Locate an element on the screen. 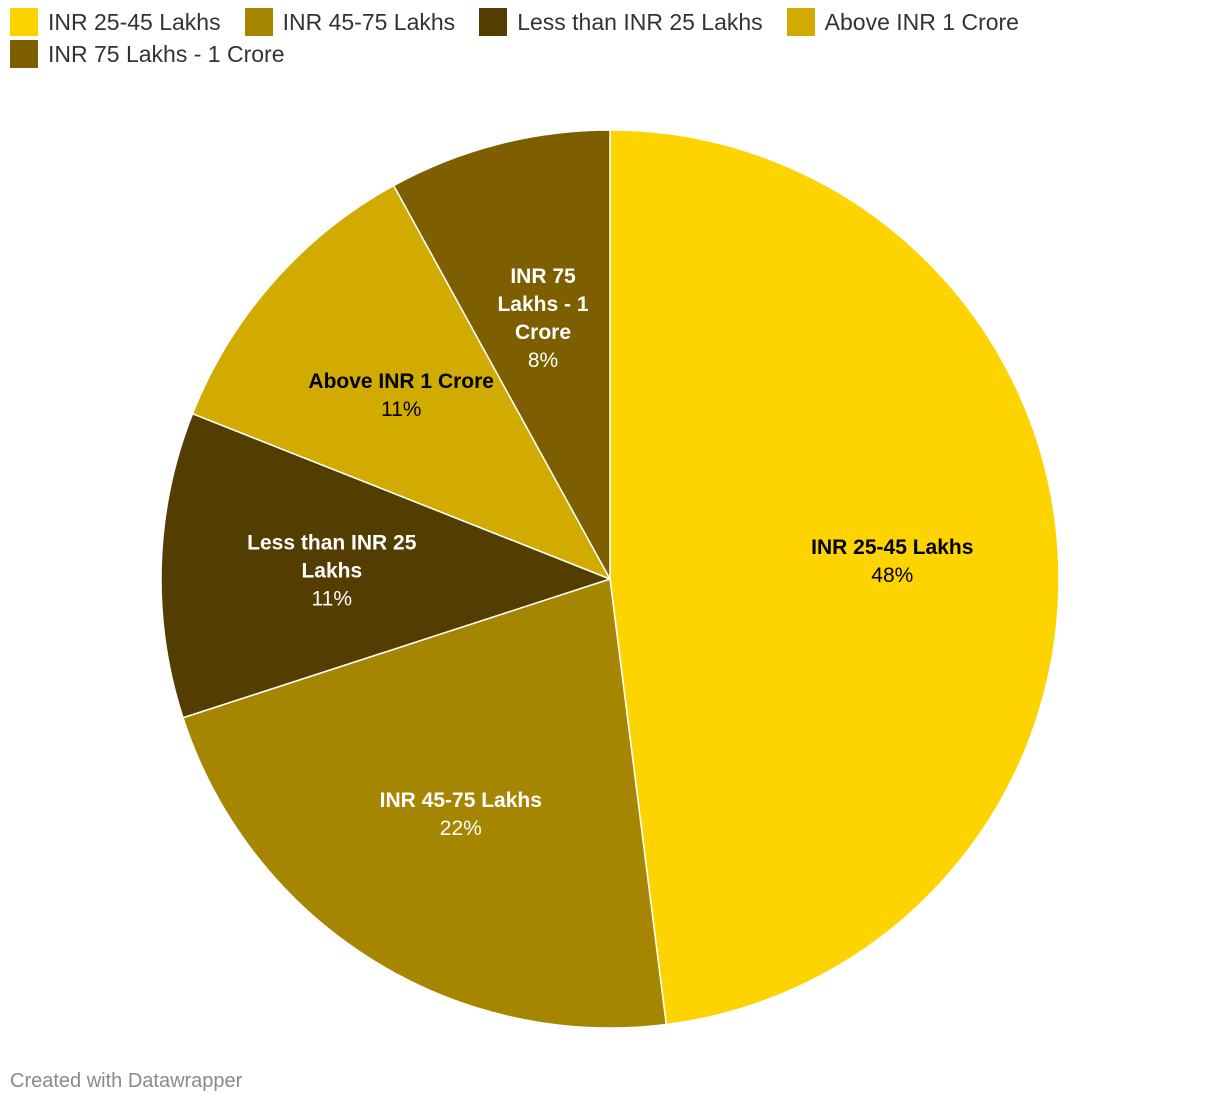 This screenshot has width=1220, height=1106. slice-category-label: Crore is located at coordinates (543, 332).